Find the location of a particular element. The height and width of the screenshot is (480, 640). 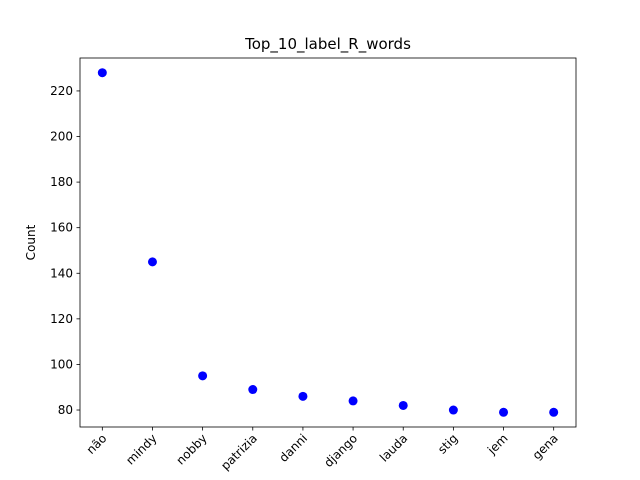

y-axis: 80 100 120 140 160 180 200 220 is located at coordinates (65, 250).